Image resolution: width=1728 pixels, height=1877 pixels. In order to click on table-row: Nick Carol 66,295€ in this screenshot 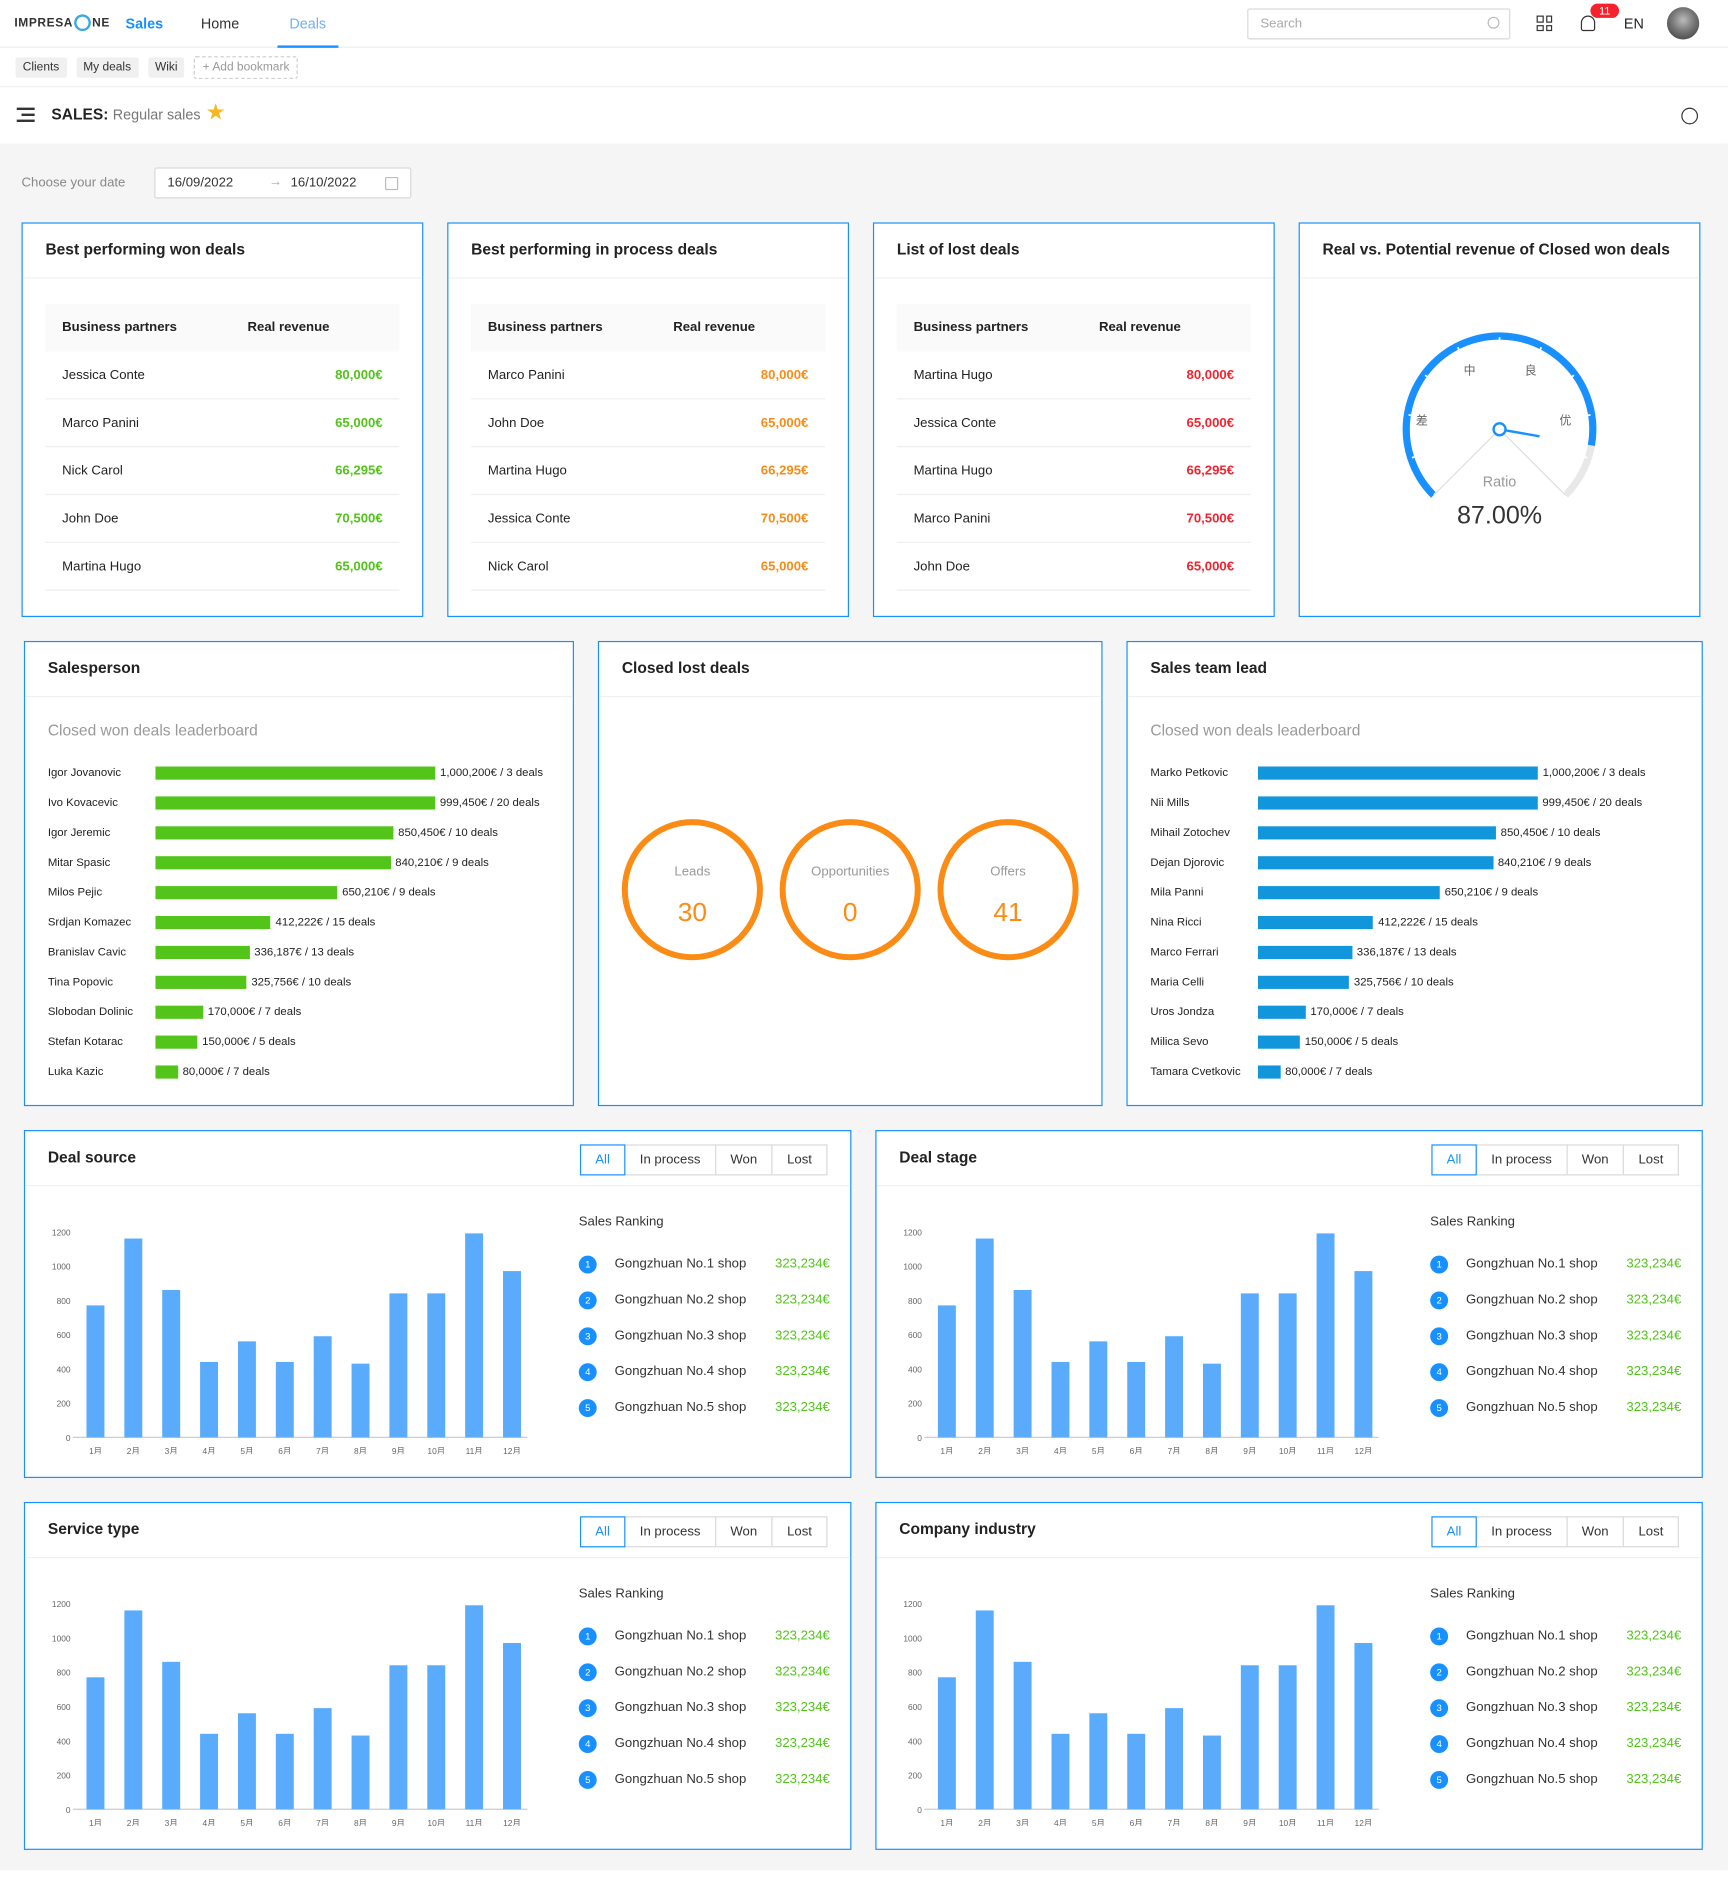, I will do `click(222, 471)`.